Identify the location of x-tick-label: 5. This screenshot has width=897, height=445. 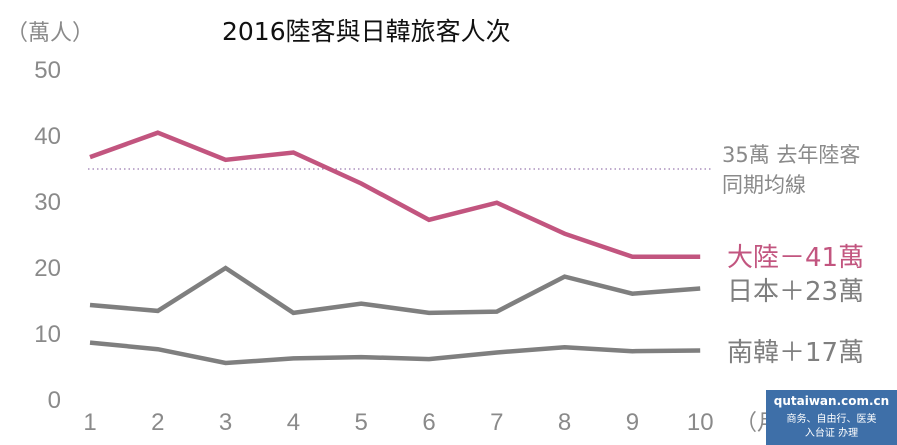
(361, 422).